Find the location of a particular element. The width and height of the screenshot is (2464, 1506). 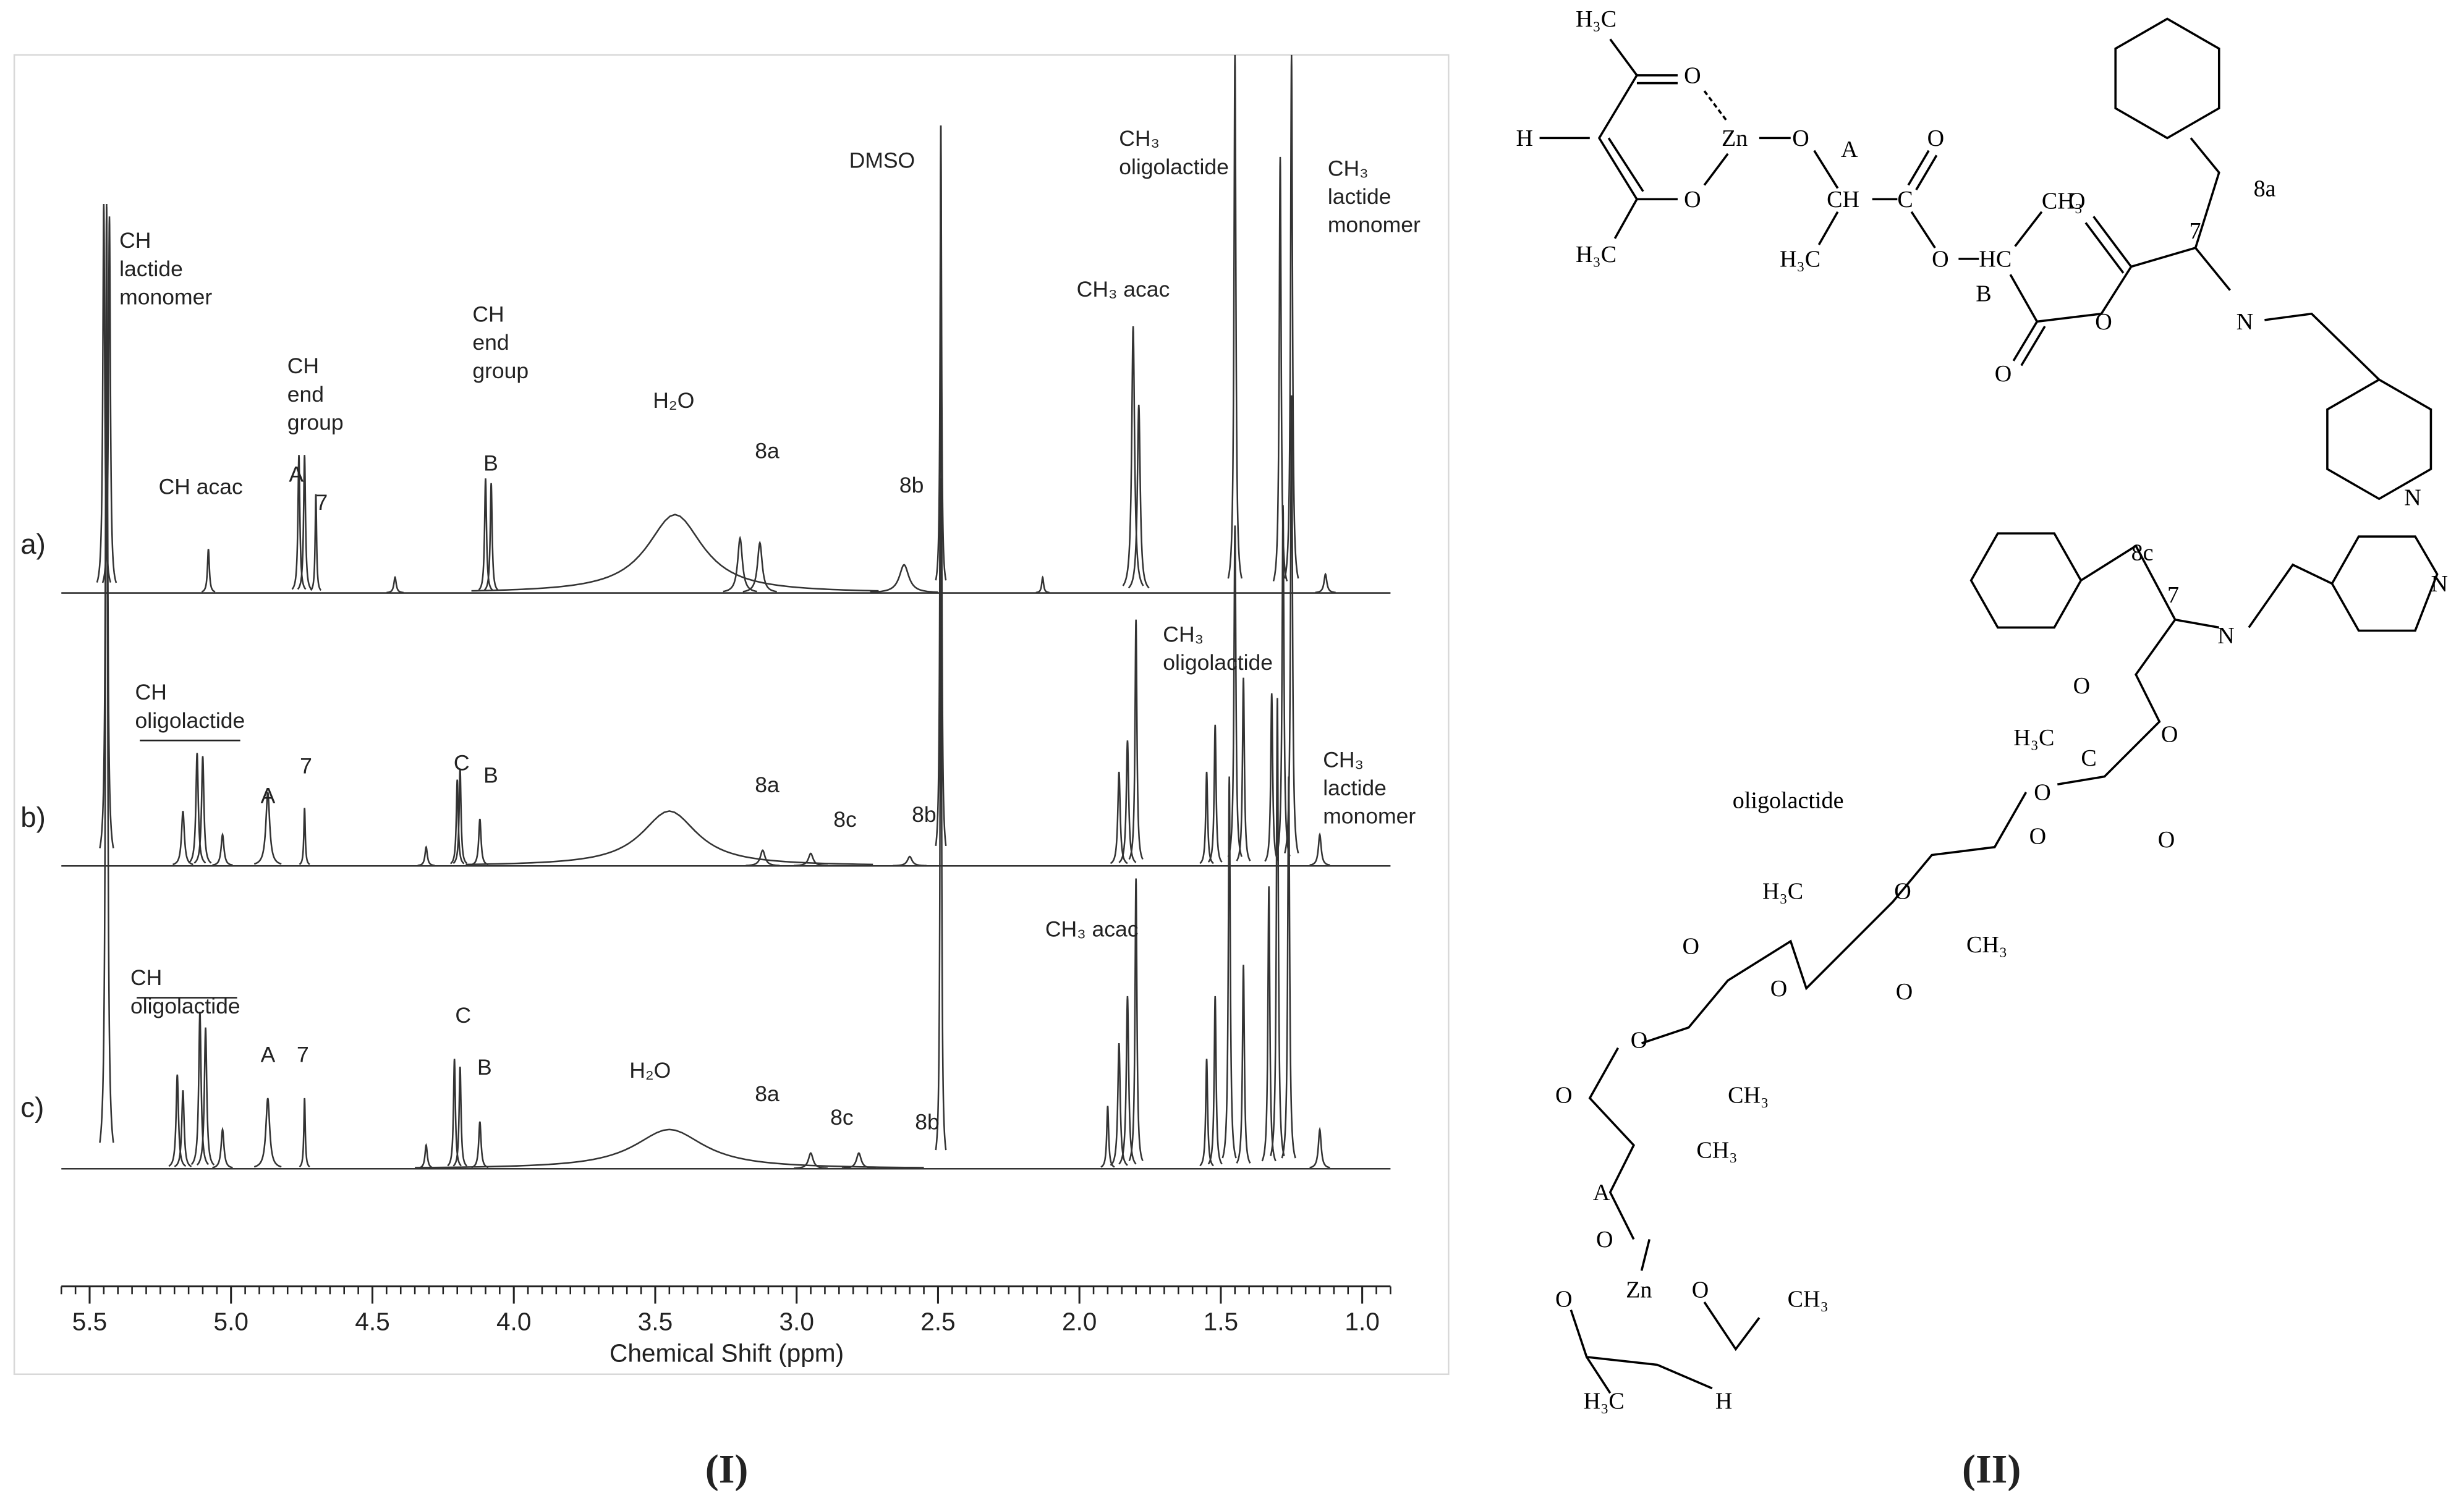

atom-label: Zn is located at coordinates (1639, 1290).